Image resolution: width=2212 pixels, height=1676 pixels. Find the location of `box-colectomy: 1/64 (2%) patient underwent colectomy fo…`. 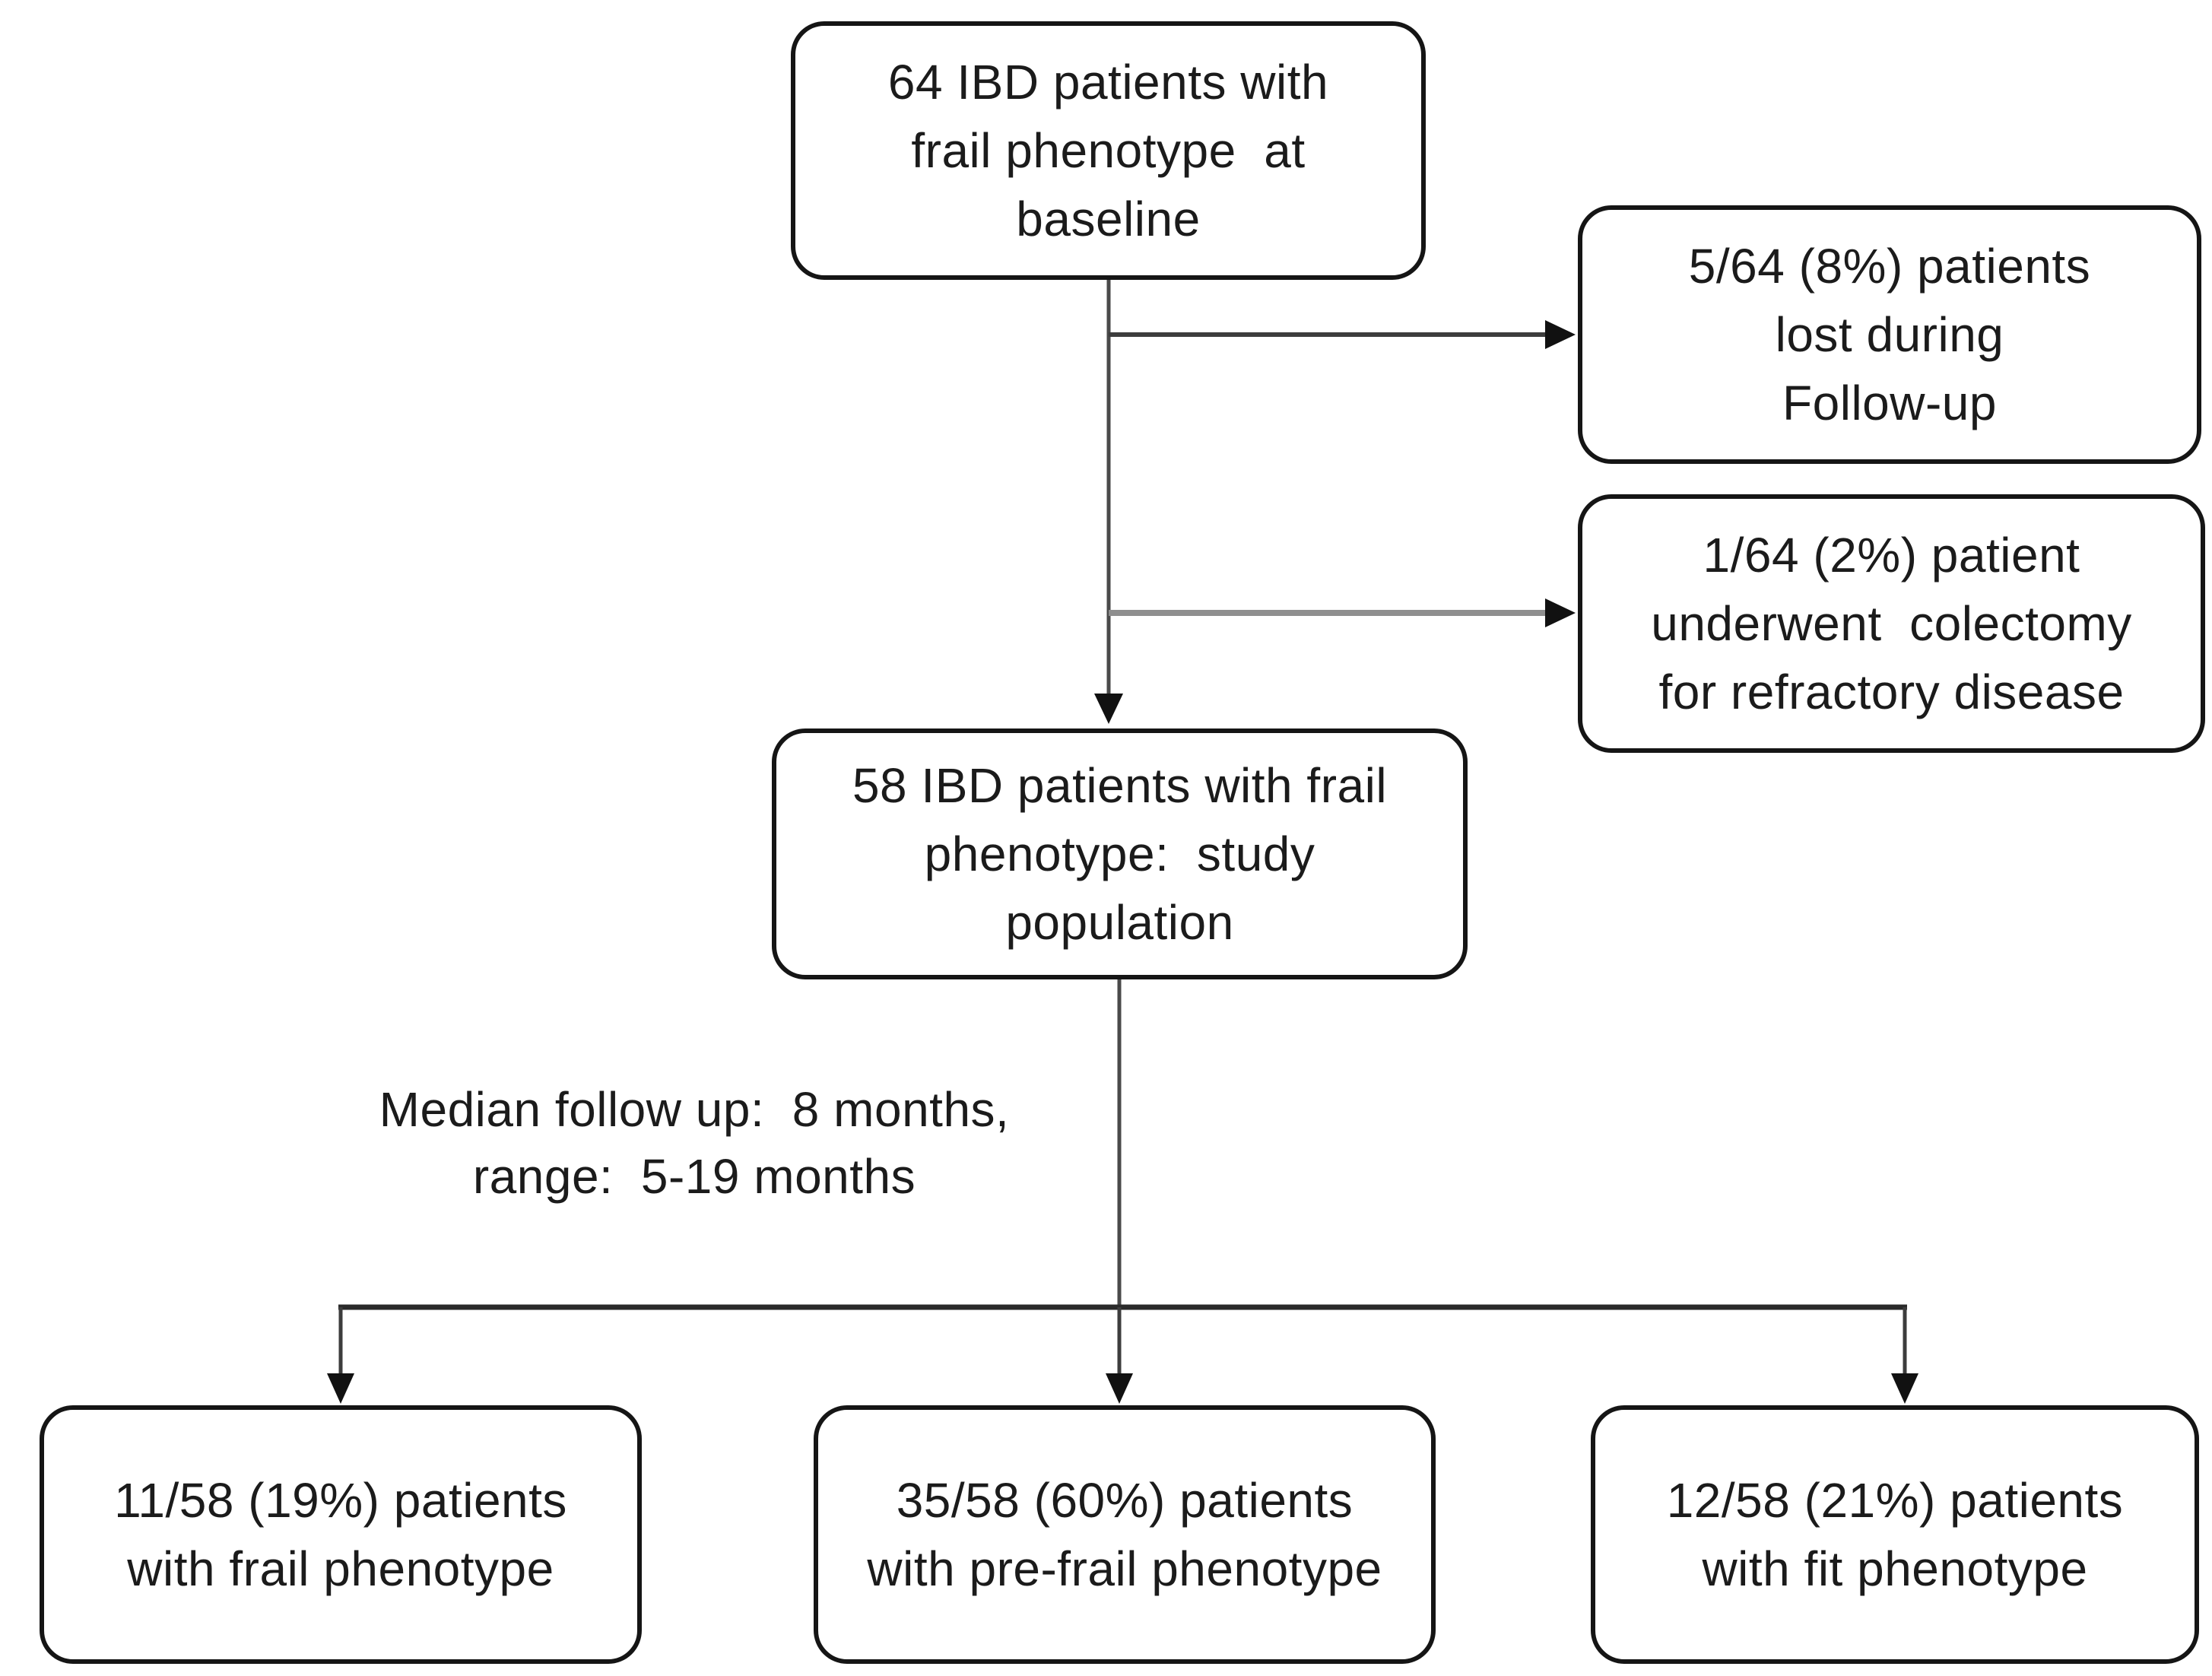

box-colectomy: 1/64 (2%) patient underwent colectomy fo… is located at coordinates (1891, 623).